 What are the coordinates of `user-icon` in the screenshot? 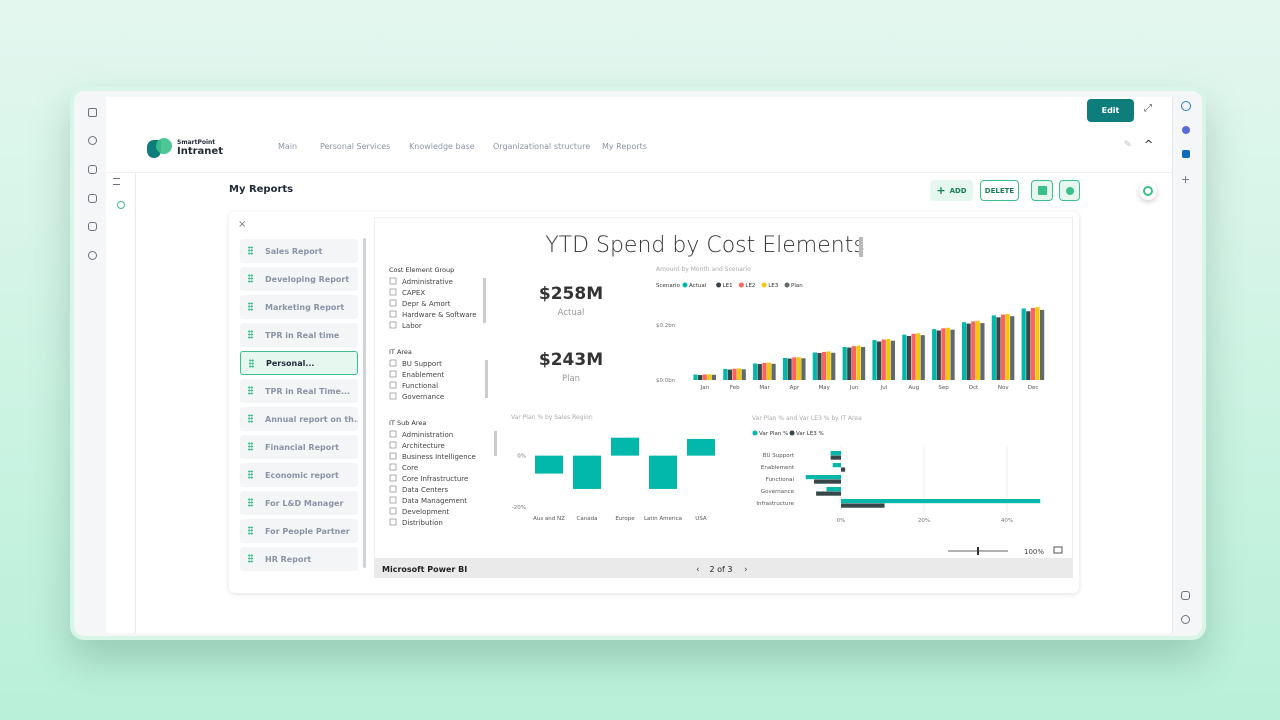 It's located at (121, 205).